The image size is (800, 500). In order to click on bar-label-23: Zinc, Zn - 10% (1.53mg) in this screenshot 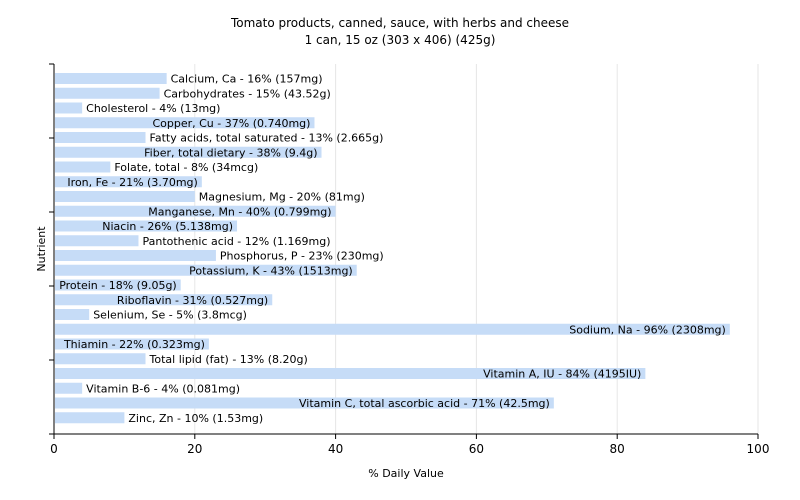, I will do `click(195, 418)`.